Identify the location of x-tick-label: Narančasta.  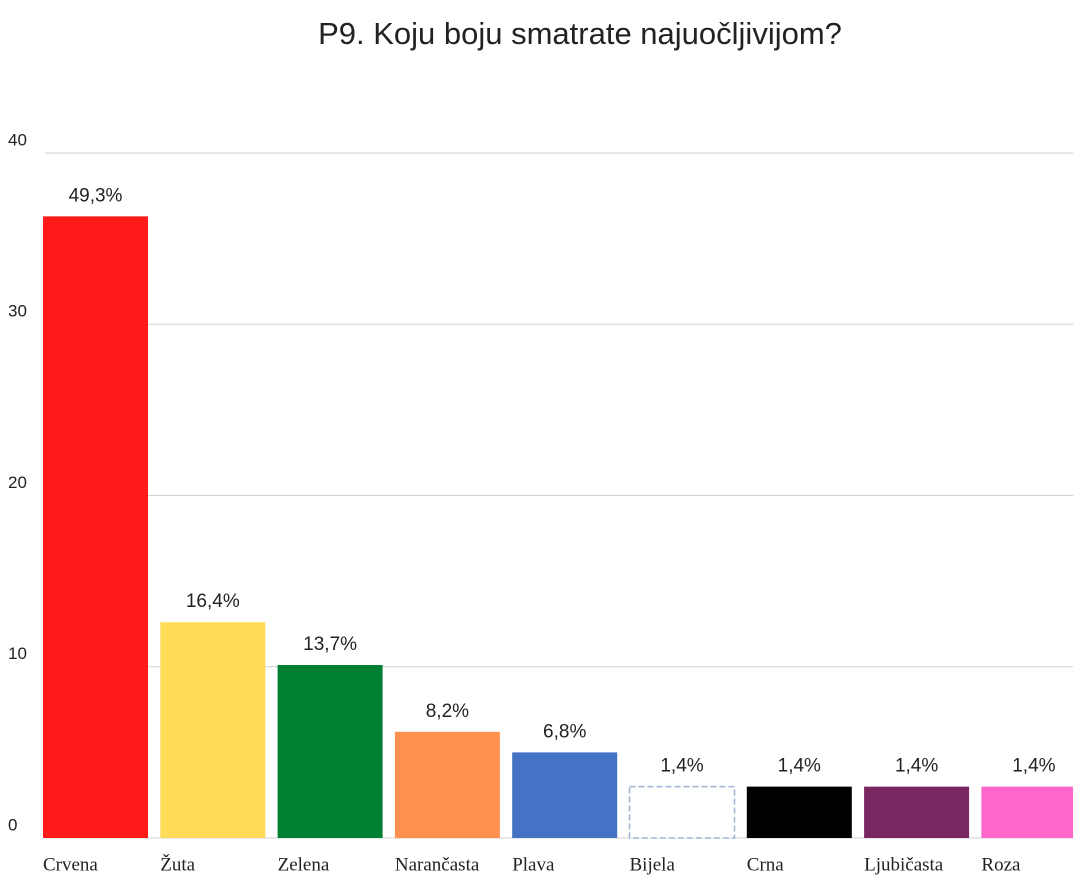
(437, 864).